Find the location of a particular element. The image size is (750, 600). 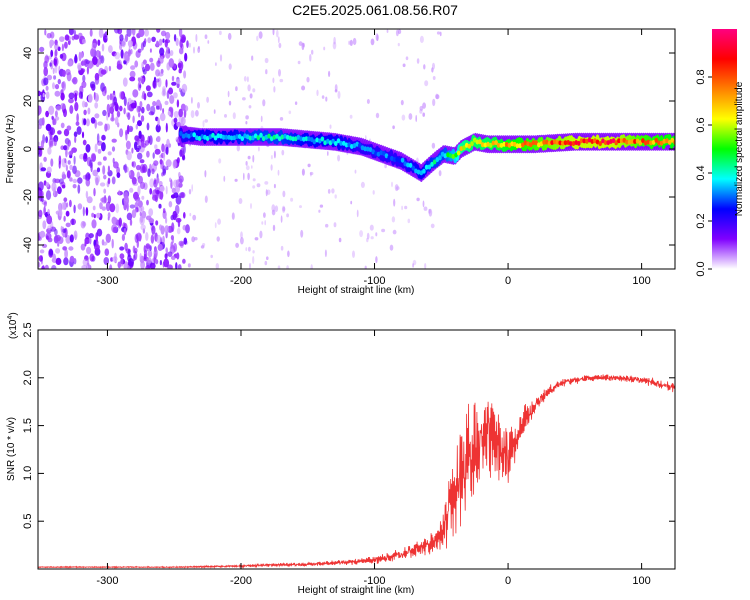

snr-x-axis-label: Height of straight line (km) is located at coordinates (356, 590).